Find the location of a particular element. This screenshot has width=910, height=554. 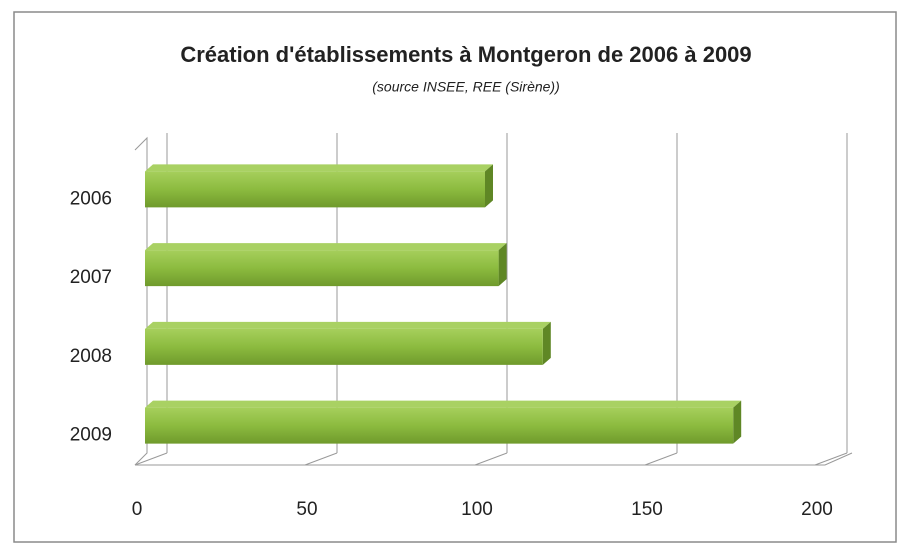

y-tick-label: 2007 is located at coordinates (91, 277).